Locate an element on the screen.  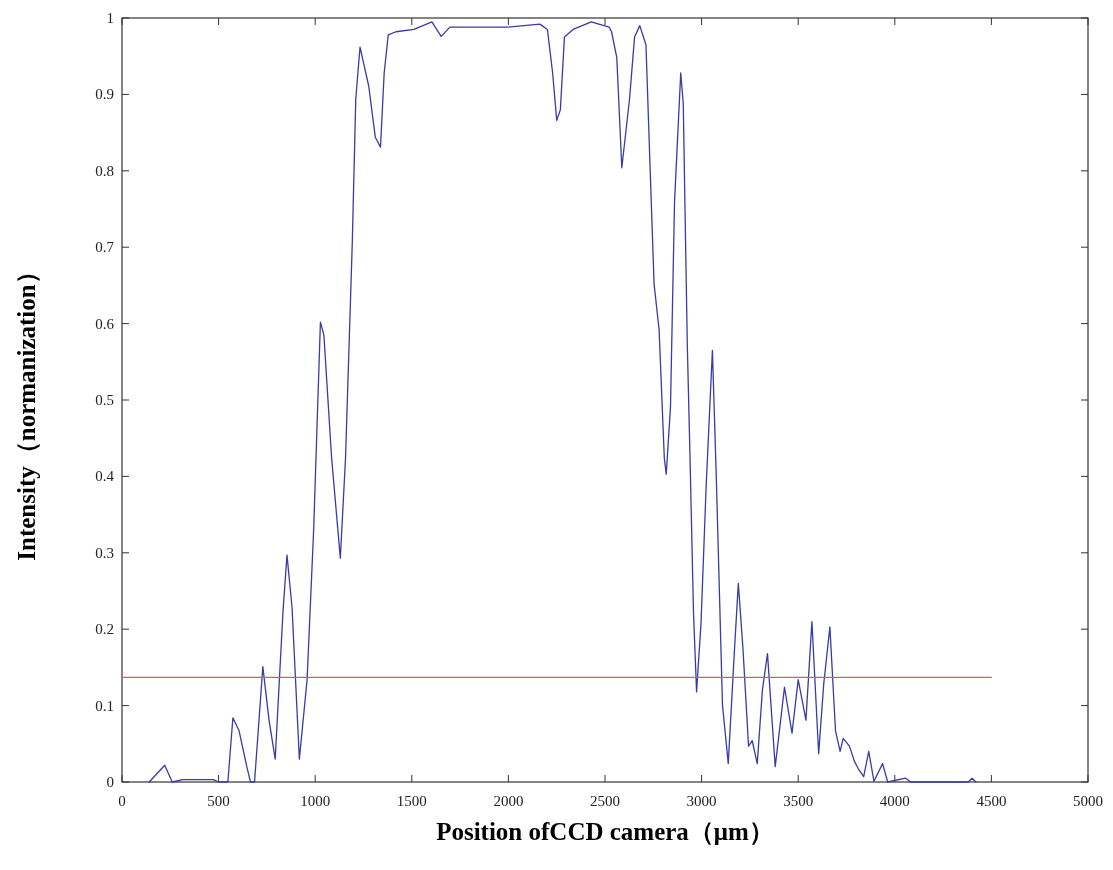
y-tick-label: 0.5 is located at coordinates (104, 400).